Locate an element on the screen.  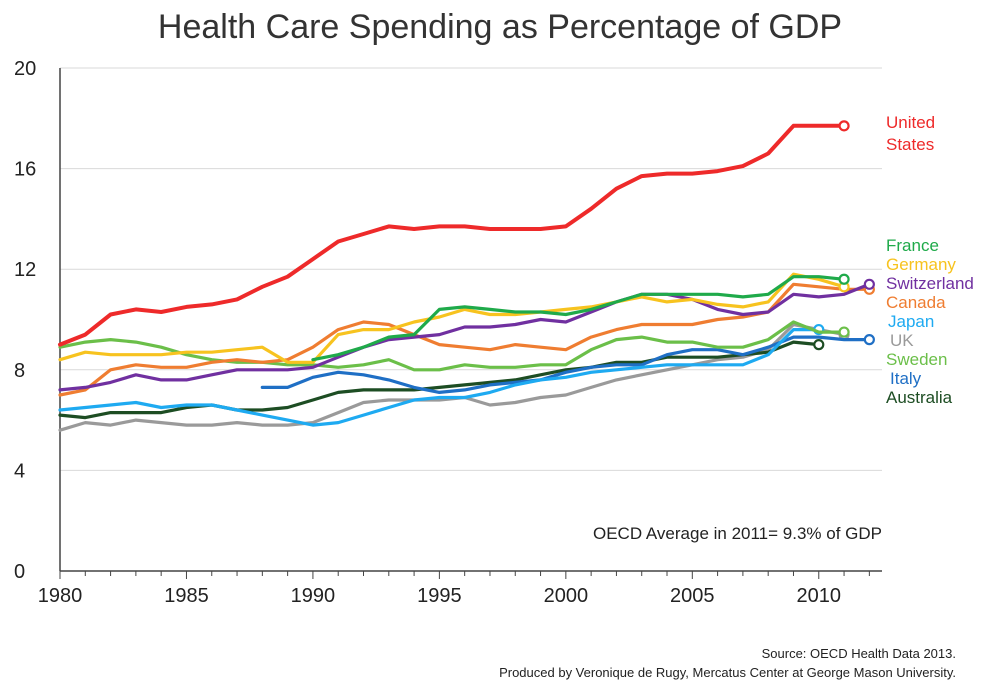
legend-label-united-states: States is located at coordinates (910, 144).